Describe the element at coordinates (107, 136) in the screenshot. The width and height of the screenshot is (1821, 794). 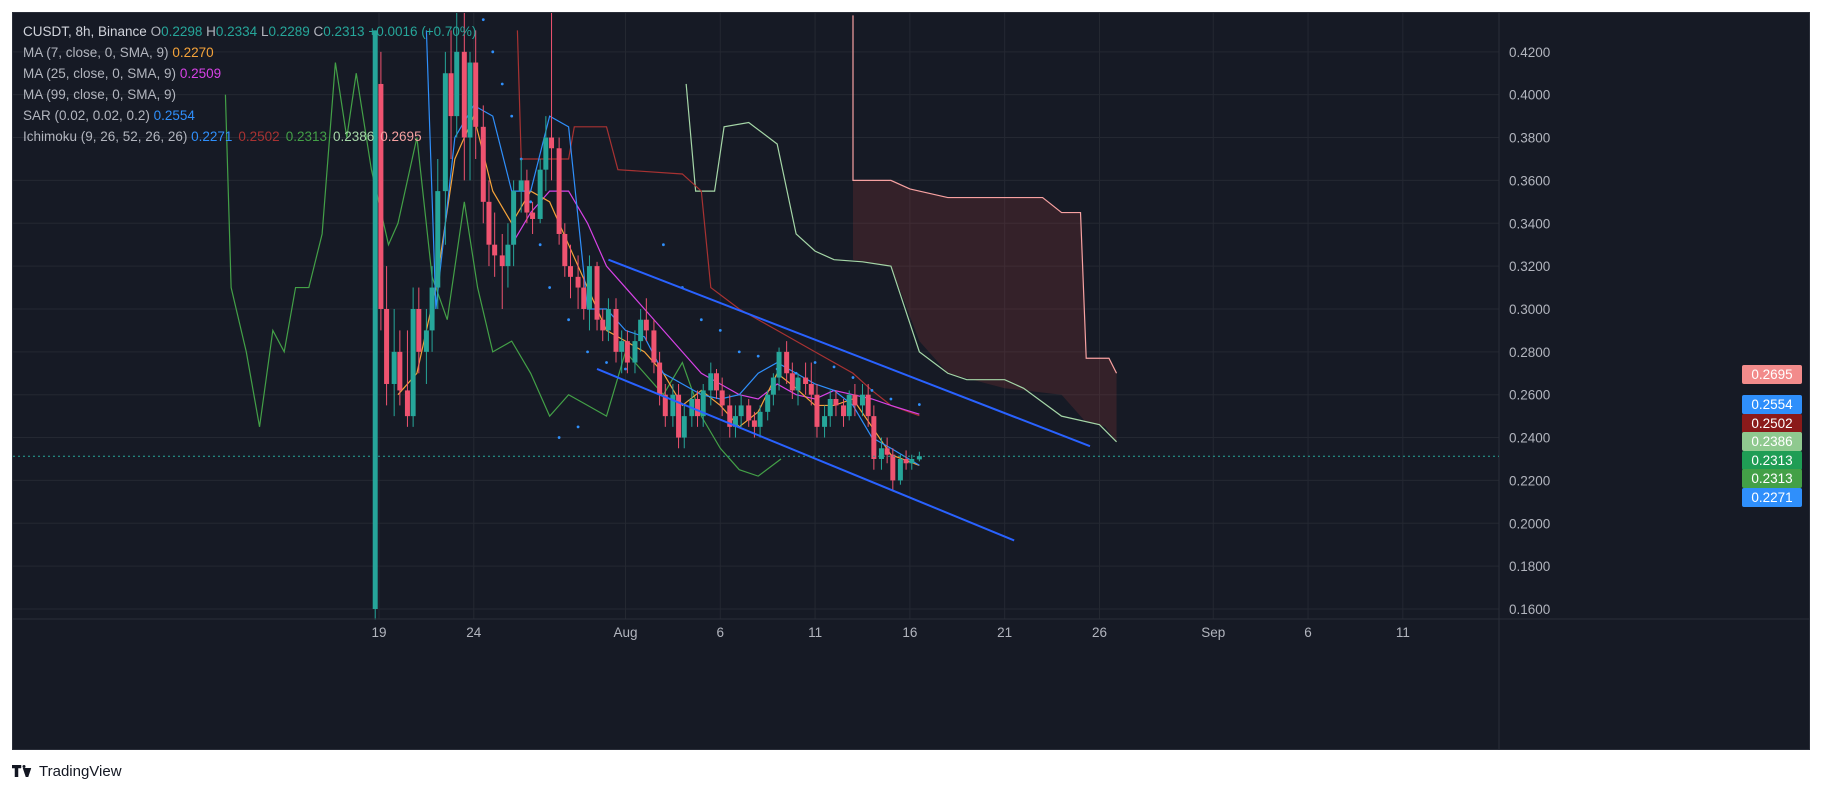
I see `indicator-label: Ichimoku (9, 26, 52, 26, 26)` at that location.